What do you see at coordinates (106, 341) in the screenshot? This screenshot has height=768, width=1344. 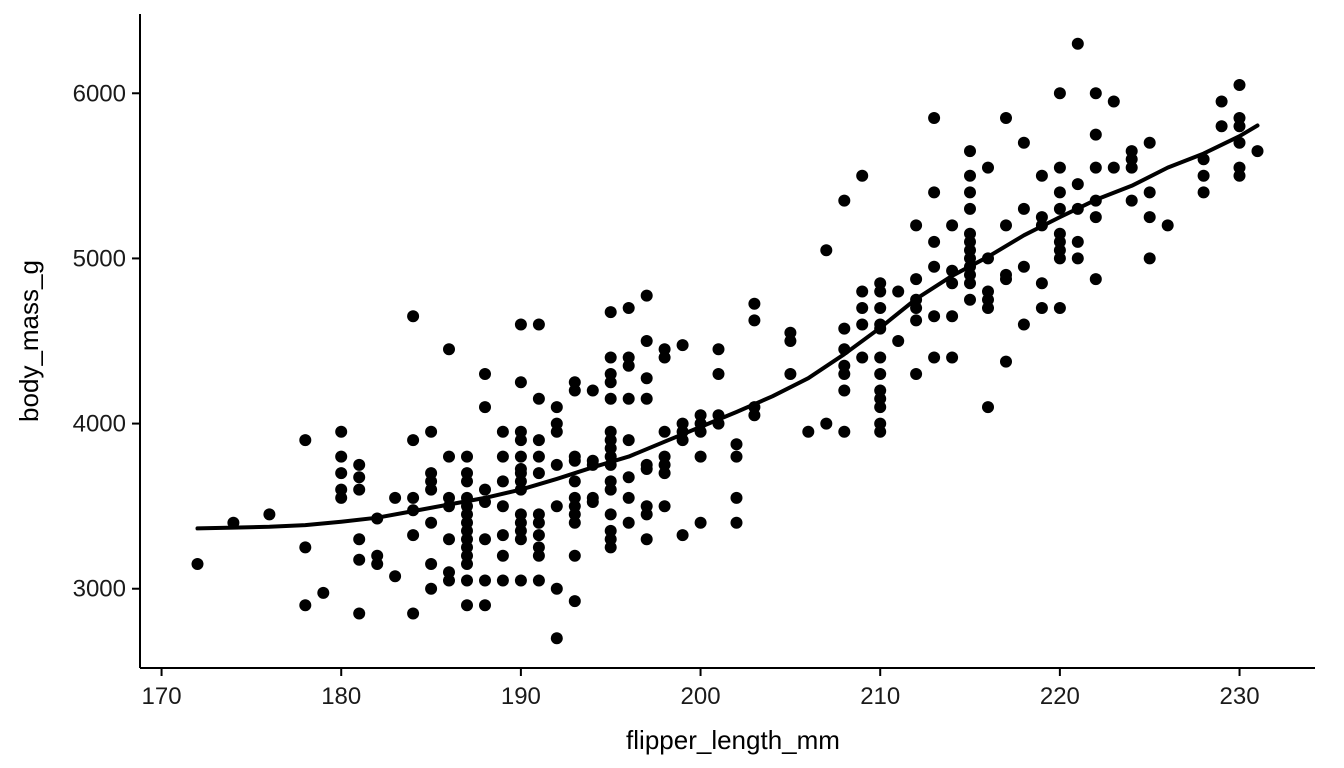 I see `y-axis-ticks: 3000 4000 5000 6000` at bounding box center [106, 341].